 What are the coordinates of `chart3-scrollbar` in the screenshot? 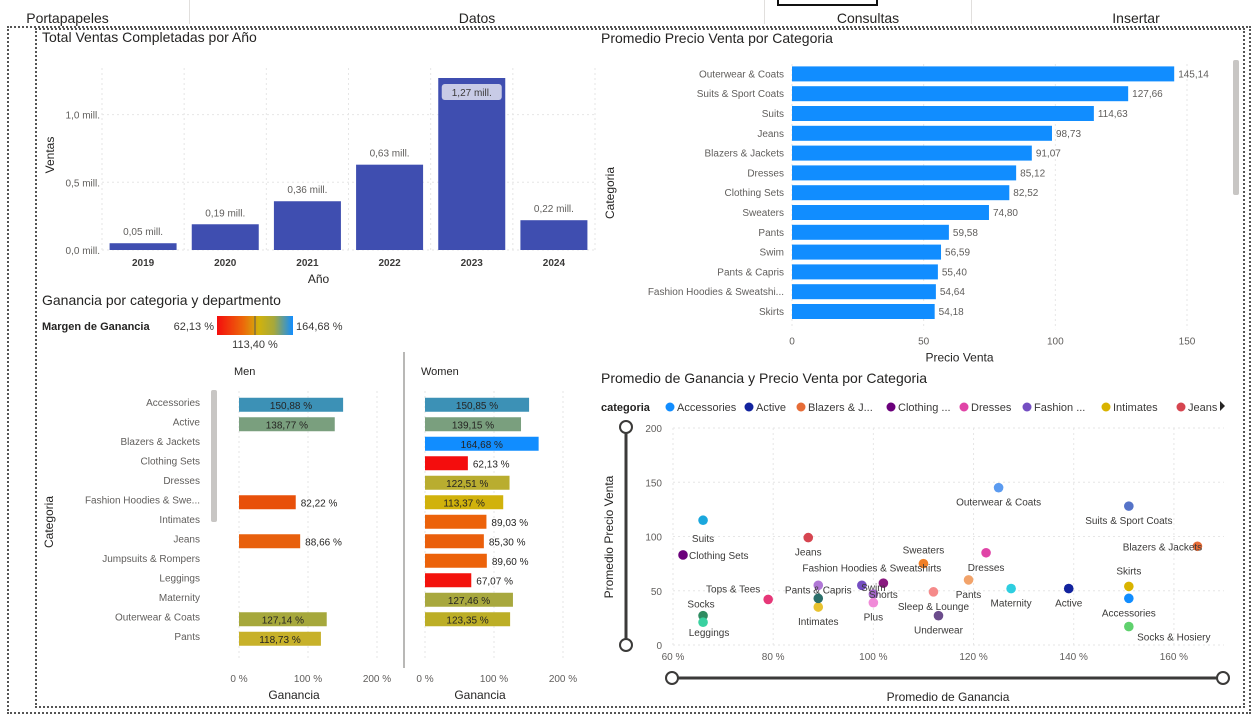 It's located at (214, 456).